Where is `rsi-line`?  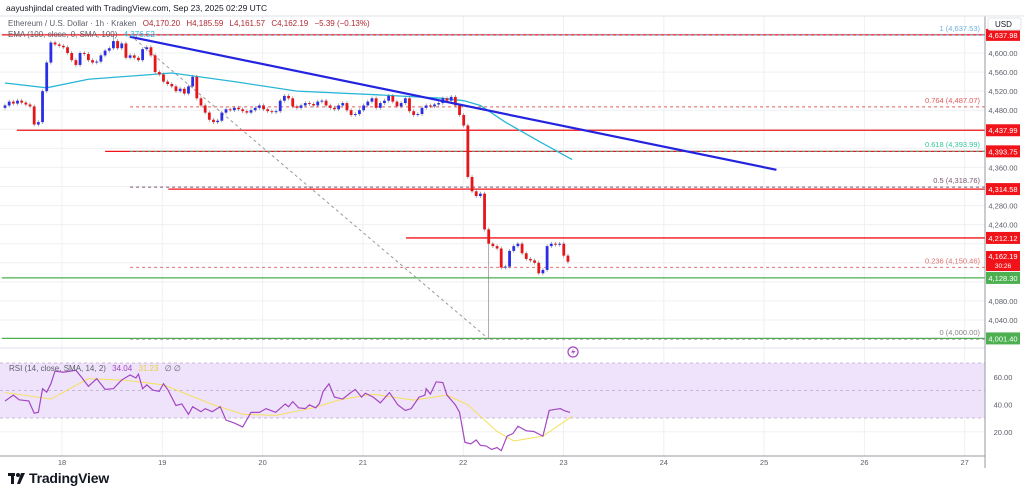
rsi-line is located at coordinates (287, 410).